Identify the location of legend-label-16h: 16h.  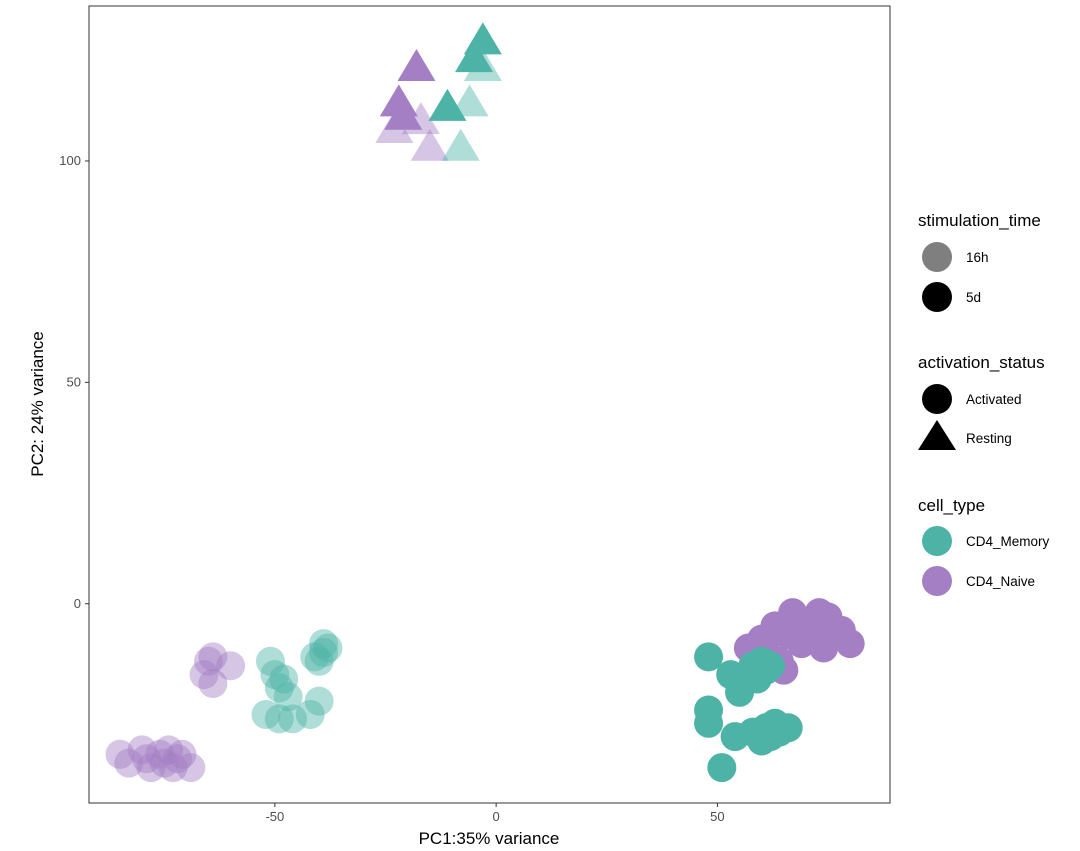
(977, 257).